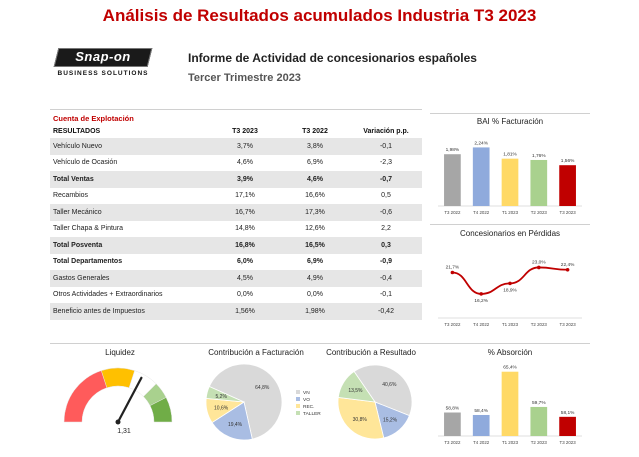 This screenshot has width=639, height=457. Describe the element at coordinates (308, 407) in the screenshot. I see `legend-label: REC.` at that location.